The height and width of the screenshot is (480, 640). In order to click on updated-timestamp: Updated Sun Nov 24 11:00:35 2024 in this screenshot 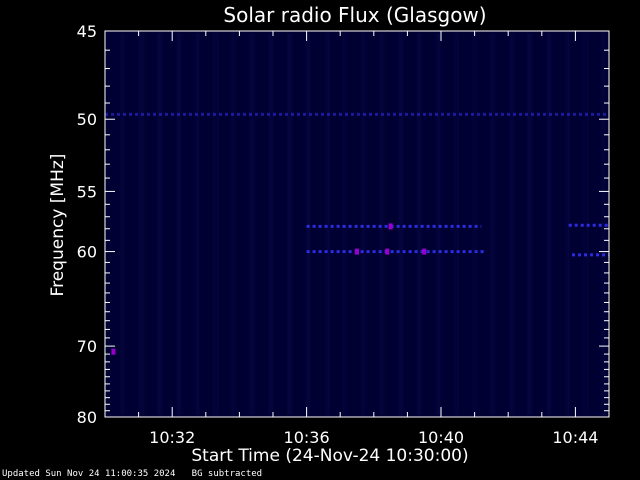, I will do `click(89, 474)`.